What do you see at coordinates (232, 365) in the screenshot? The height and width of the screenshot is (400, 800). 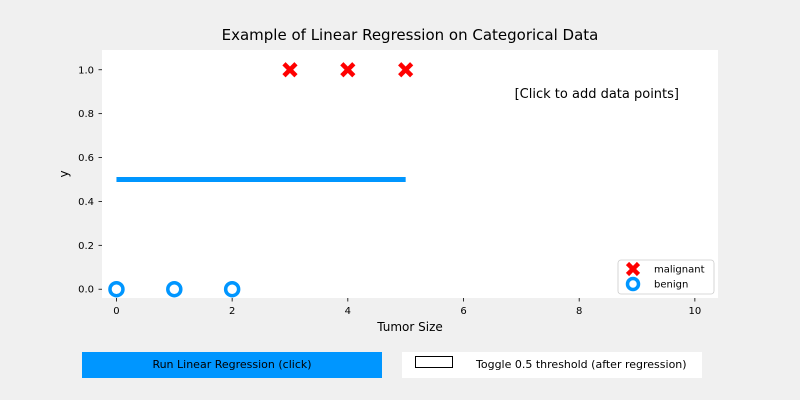 I see `run-linear-regression-button: Run Linear Regression (click)` at bounding box center [232, 365].